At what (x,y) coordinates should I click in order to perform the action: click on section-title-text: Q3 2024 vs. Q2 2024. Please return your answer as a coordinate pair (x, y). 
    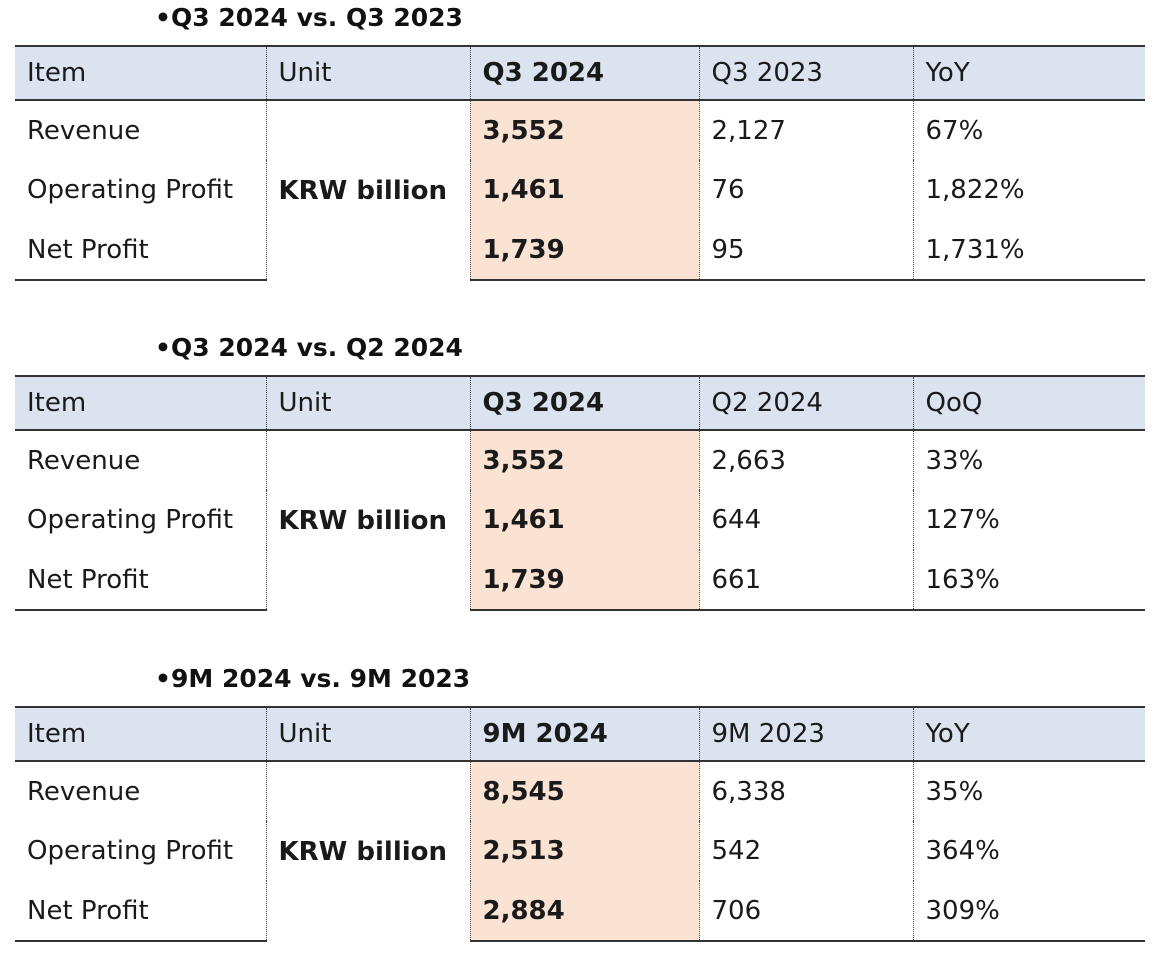
    Looking at the image, I should click on (316, 347).